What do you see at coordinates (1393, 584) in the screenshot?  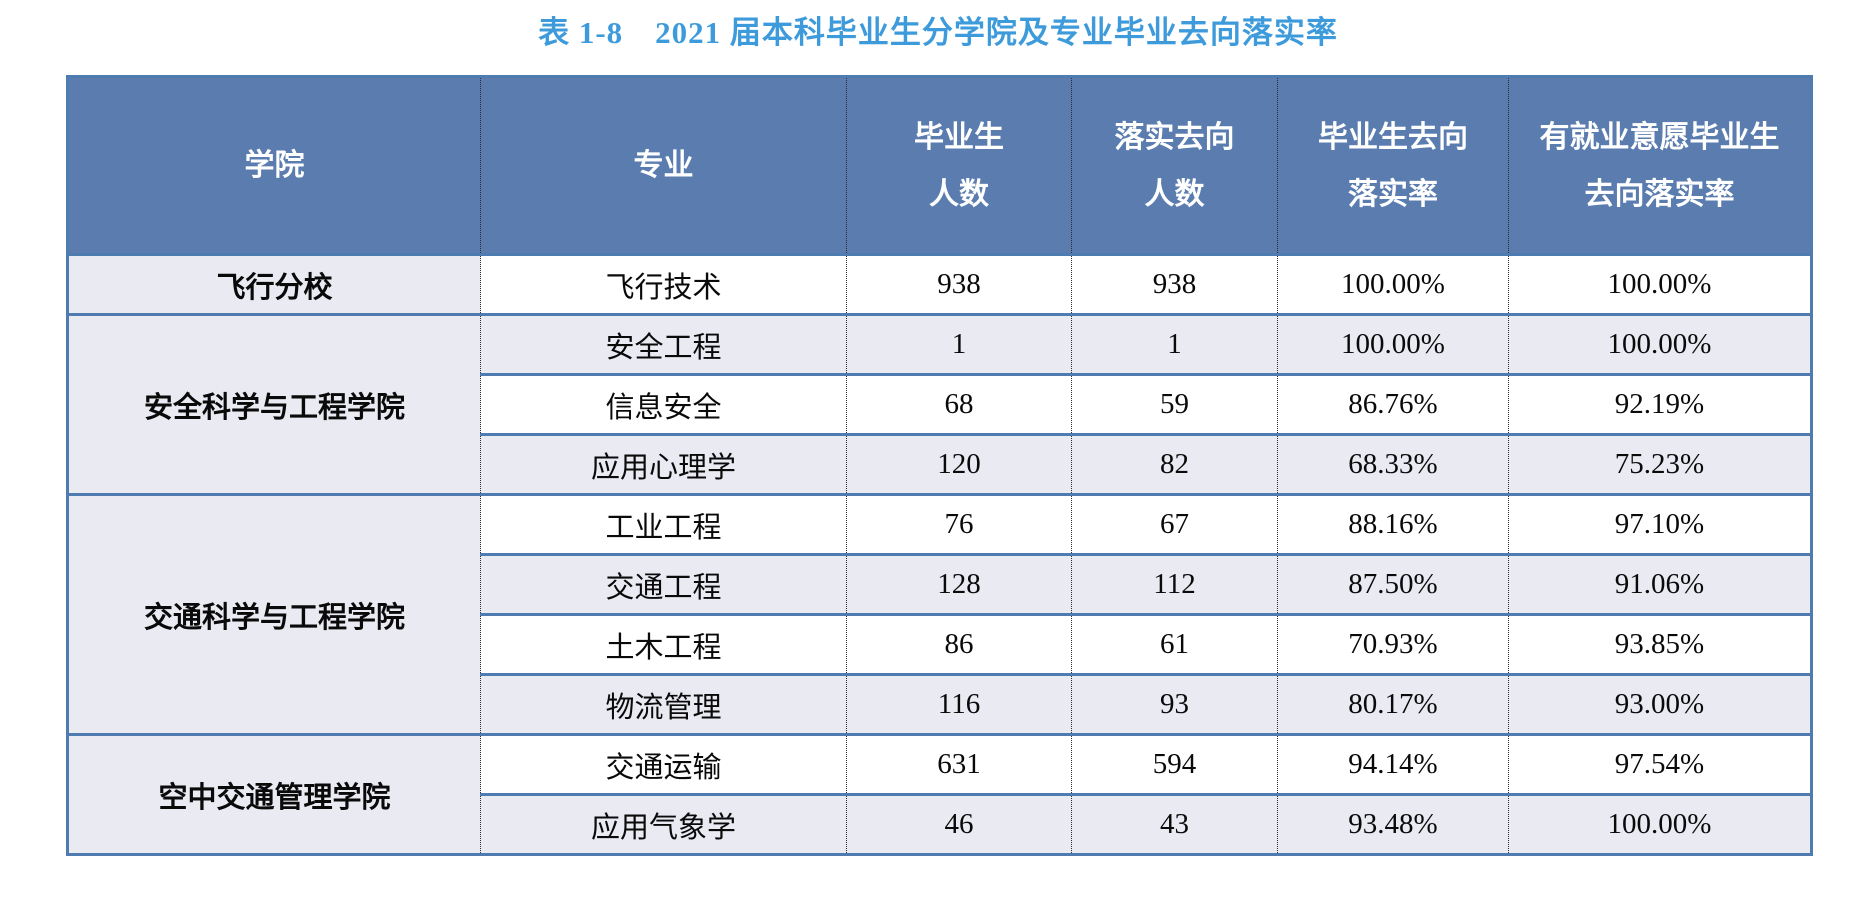 I see `rate-cell: 87.50%` at bounding box center [1393, 584].